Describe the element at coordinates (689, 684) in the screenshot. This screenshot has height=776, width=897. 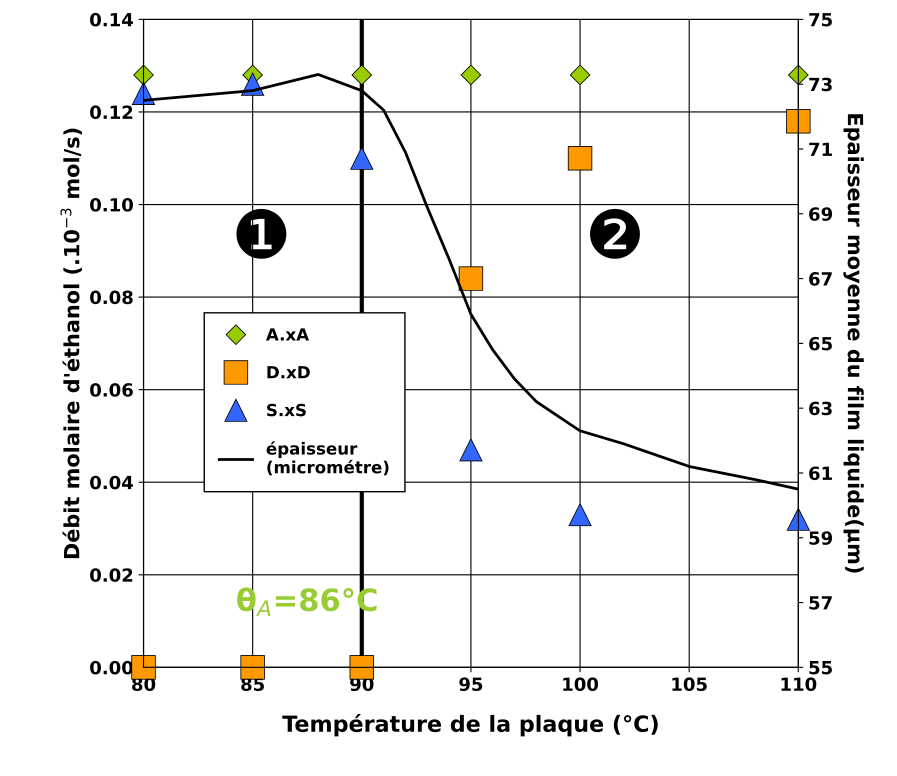
I see `x-tick-label: 105` at that location.